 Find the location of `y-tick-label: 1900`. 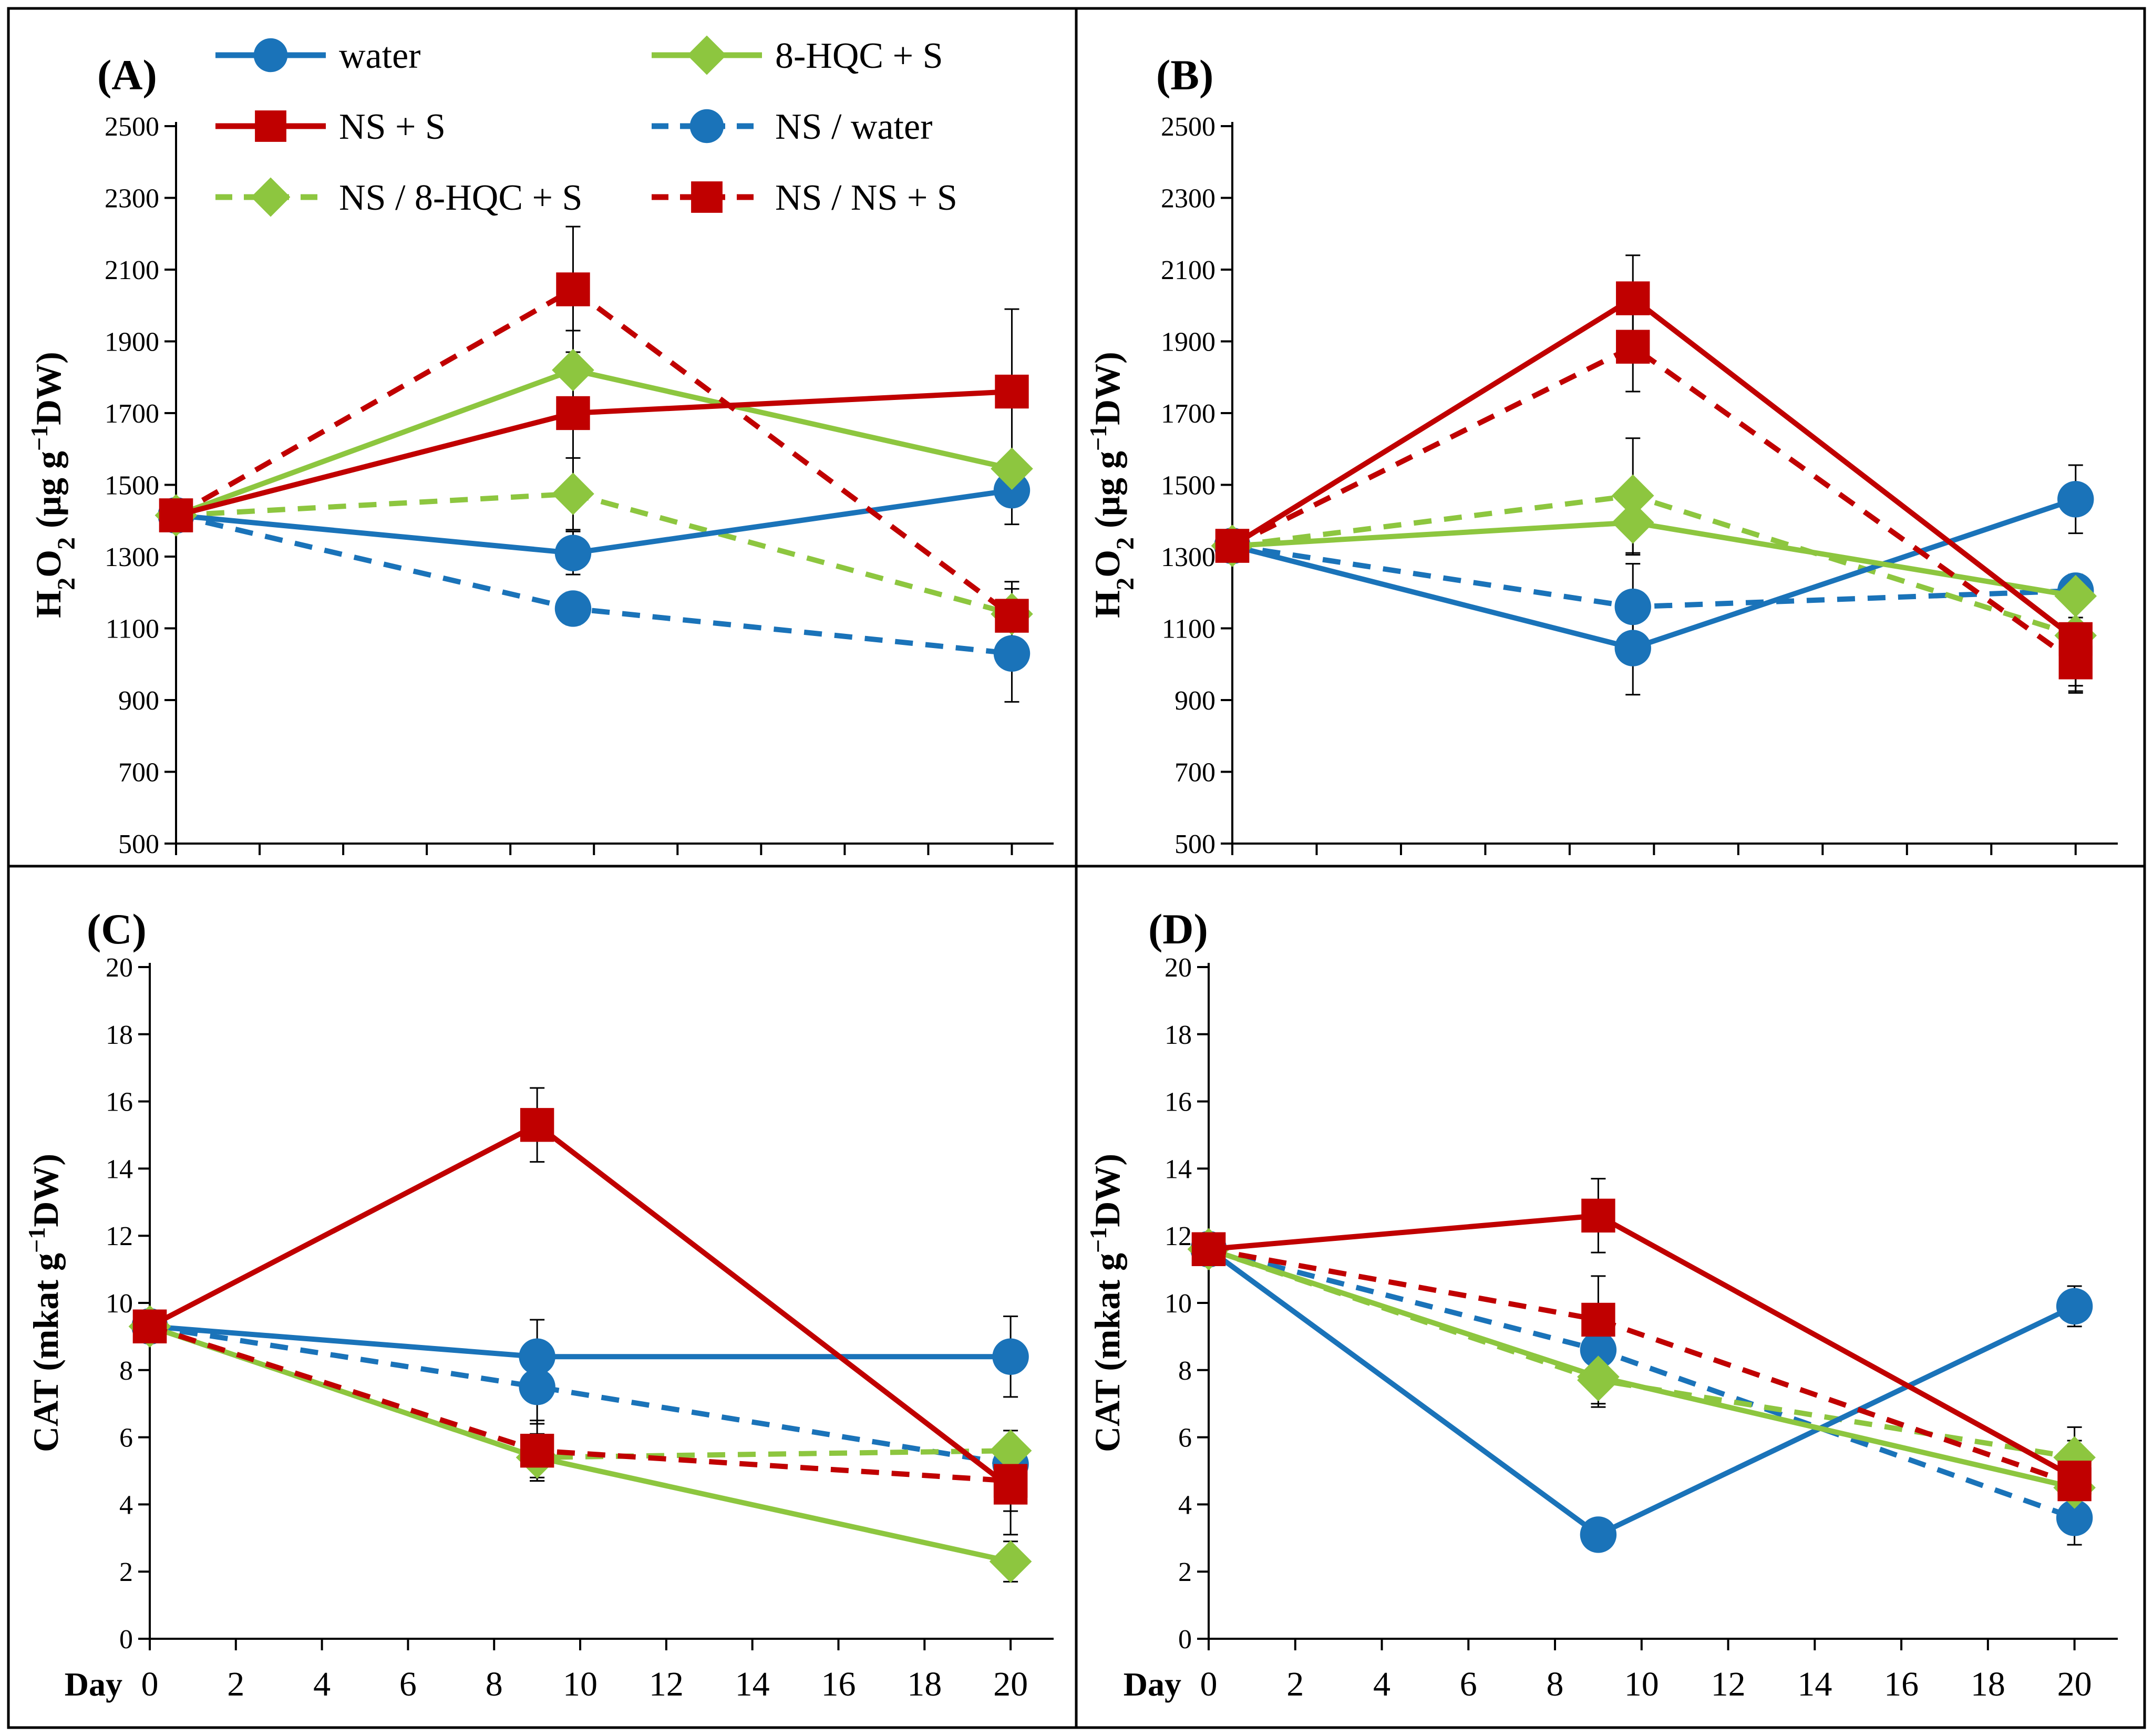

y-tick-label: 1900 is located at coordinates (1188, 342).